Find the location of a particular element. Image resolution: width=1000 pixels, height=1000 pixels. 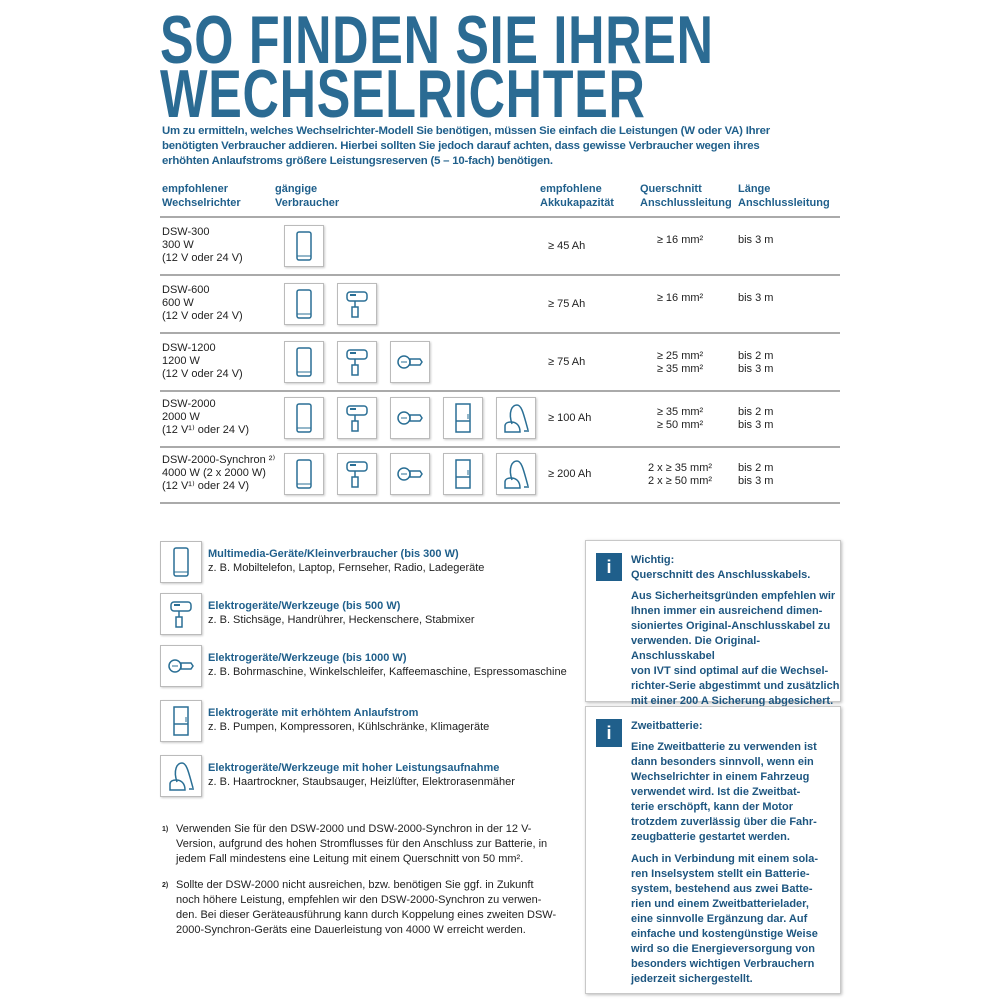

cable-cross-section: 2 x ≥ 35 mm² 2 x ≥ 50 mm² is located at coordinates (680, 474).